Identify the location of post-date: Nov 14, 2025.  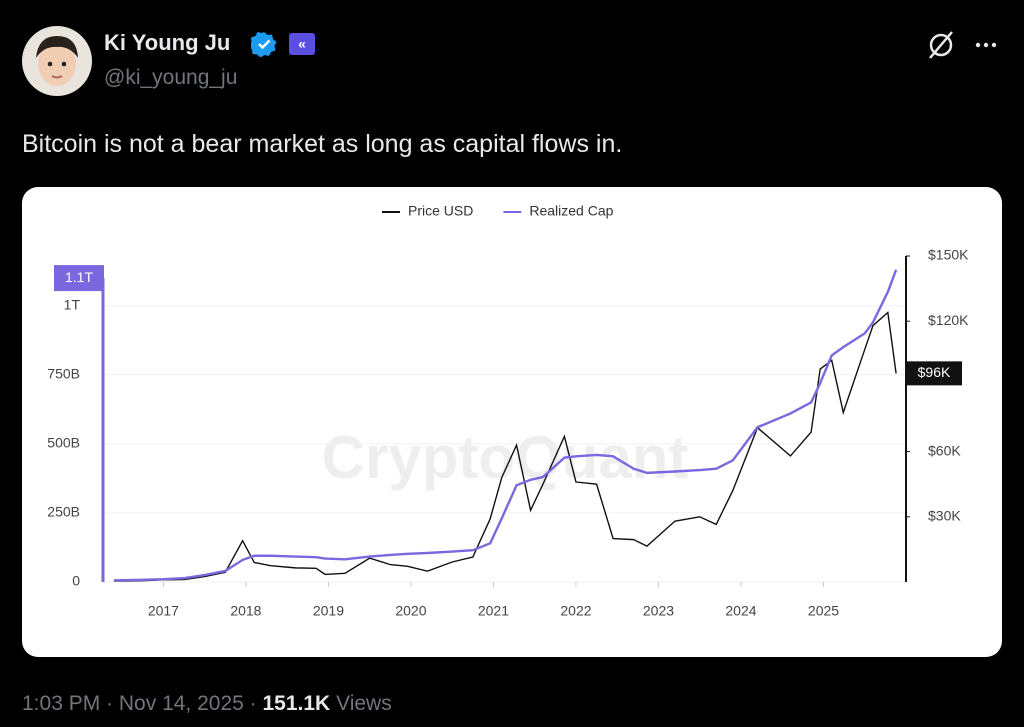
(181, 703).